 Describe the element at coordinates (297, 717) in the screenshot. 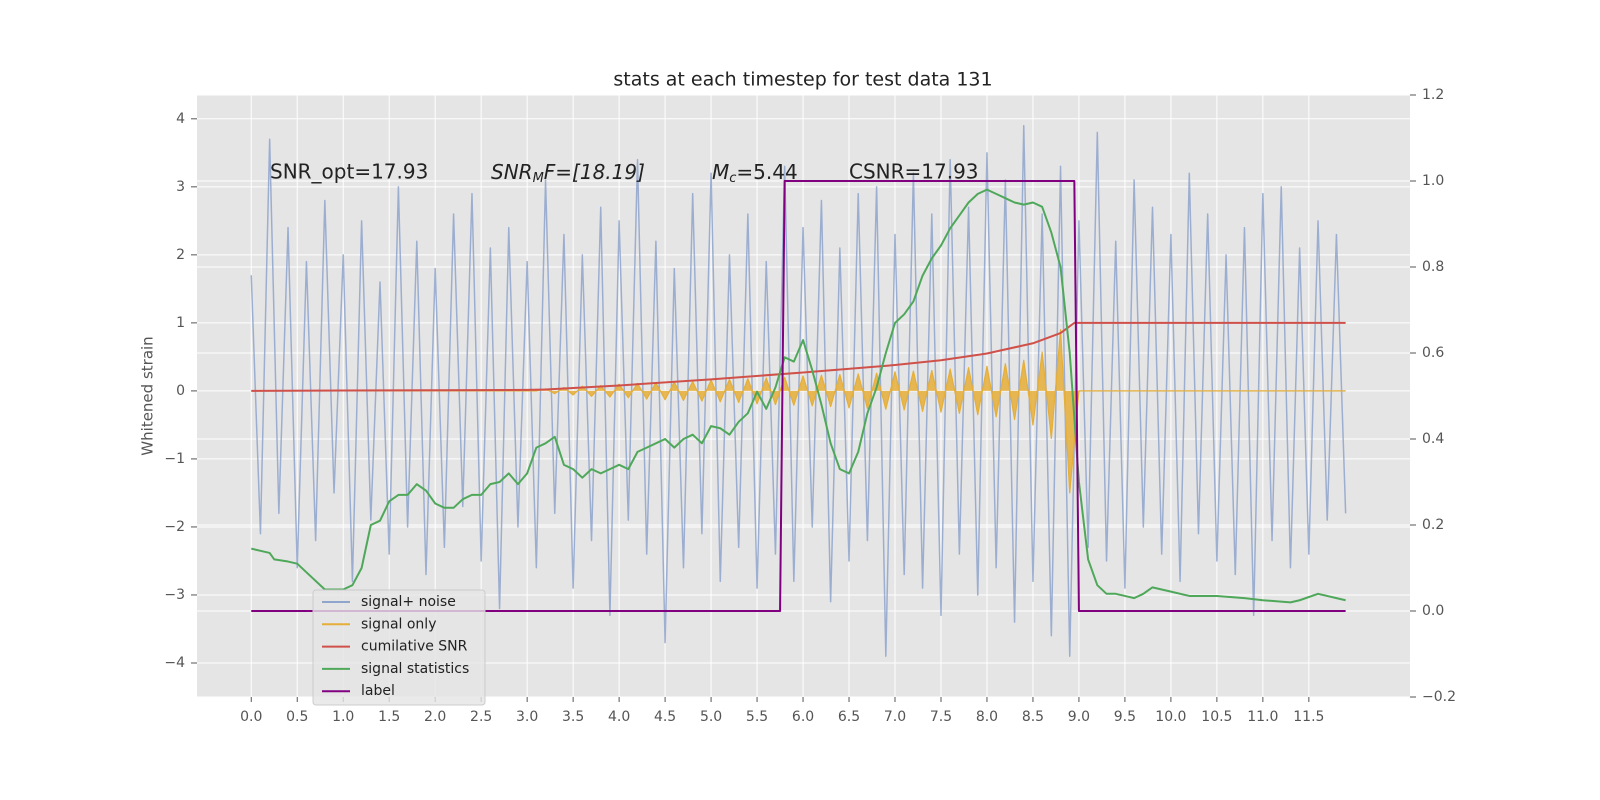

I see `x-tick-label: 0.5` at that location.